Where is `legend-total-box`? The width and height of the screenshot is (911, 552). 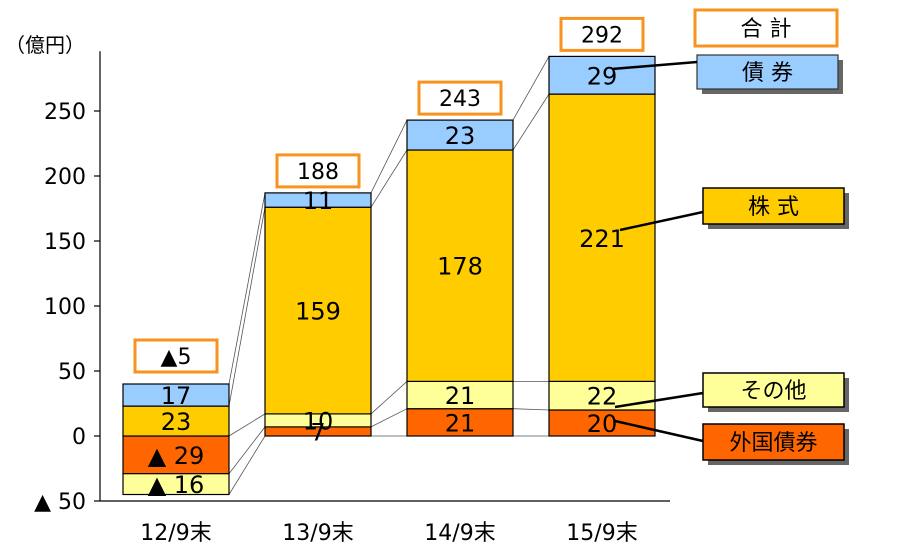
legend-total-box is located at coordinates (766, 28).